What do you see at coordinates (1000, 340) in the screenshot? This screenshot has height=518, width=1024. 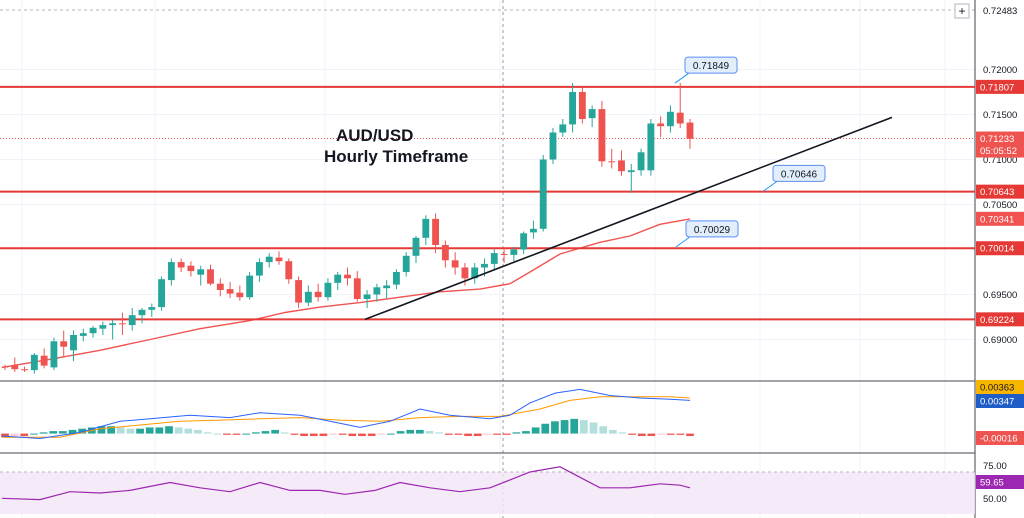 I see `price-tick-label-0: 0.69000` at bounding box center [1000, 340].